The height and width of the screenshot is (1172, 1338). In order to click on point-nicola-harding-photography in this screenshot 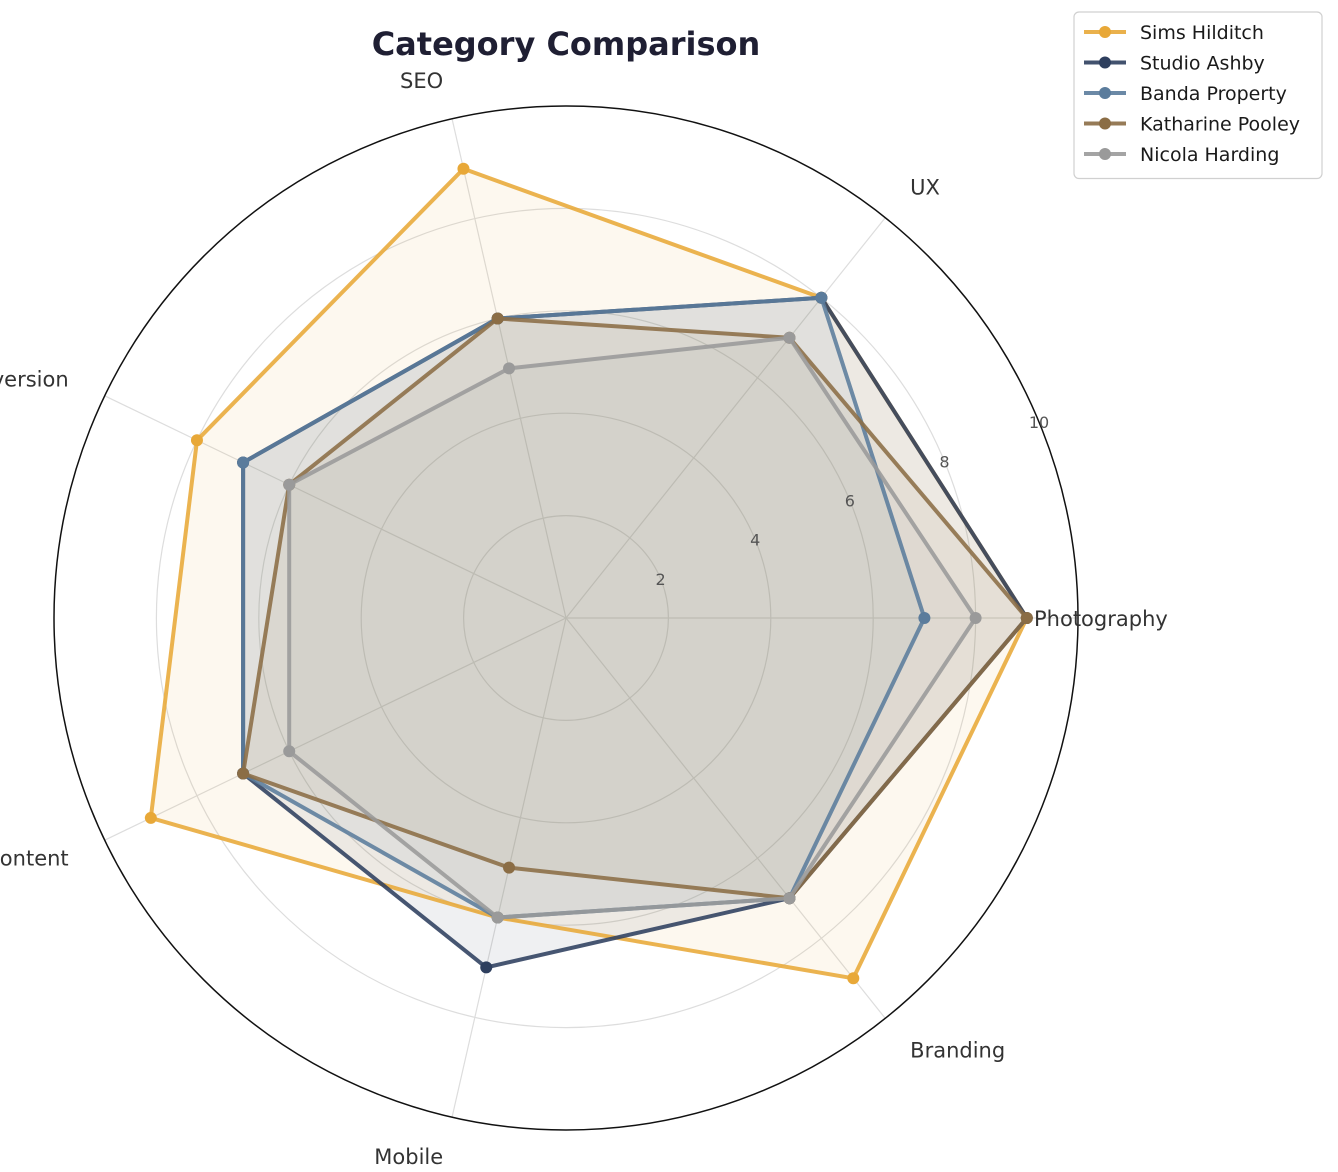, I will do `click(975, 618)`.